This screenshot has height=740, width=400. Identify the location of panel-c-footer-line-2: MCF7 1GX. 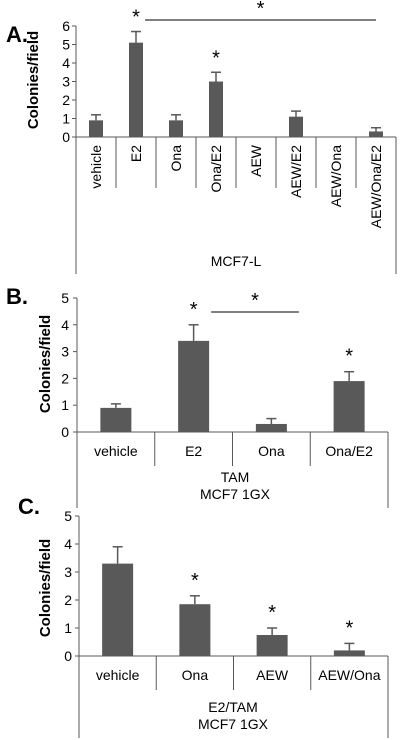
(233, 724).